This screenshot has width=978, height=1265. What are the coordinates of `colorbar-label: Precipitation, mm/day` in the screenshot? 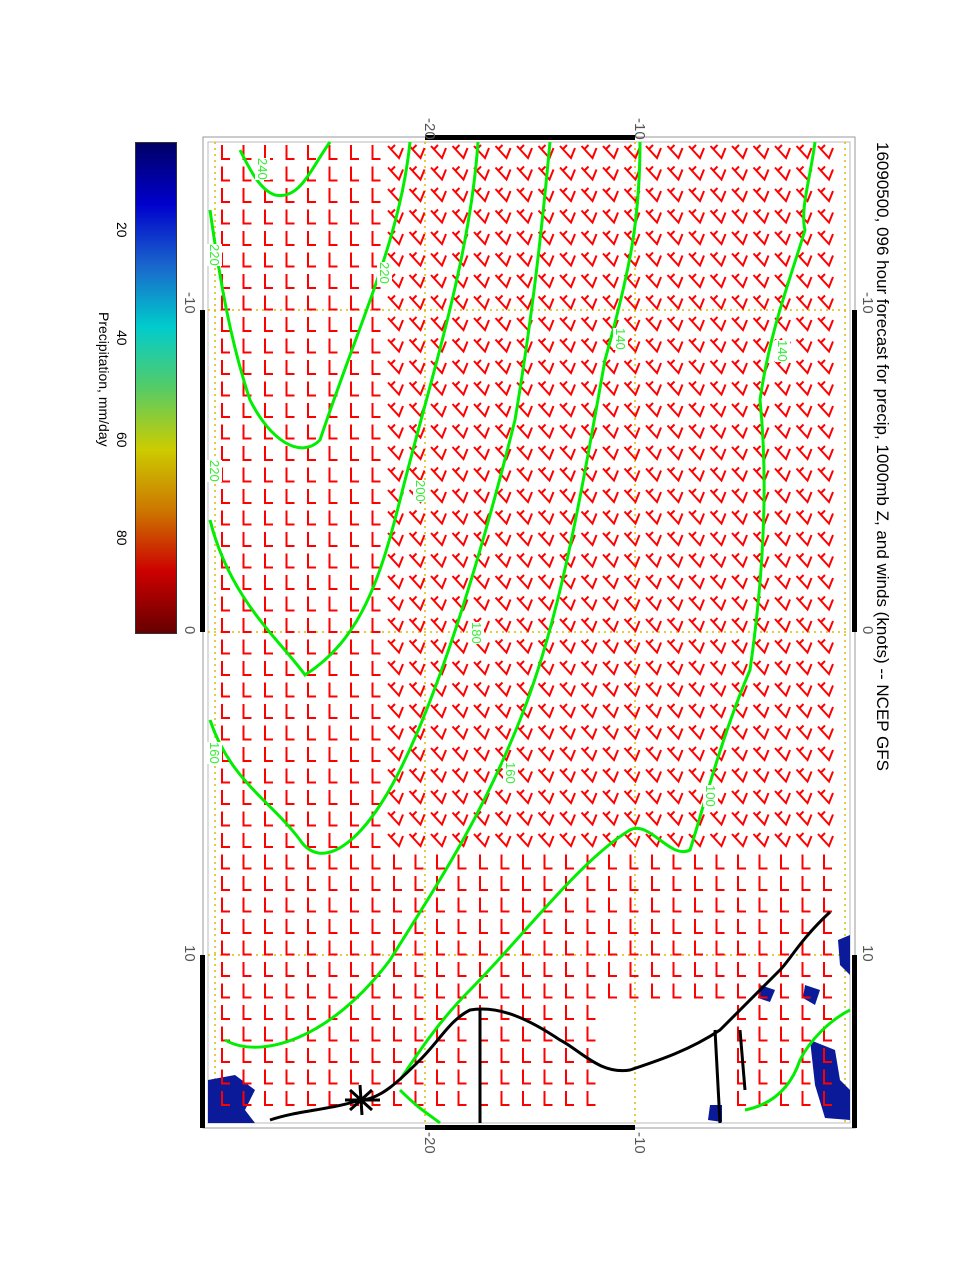 It's located at (104, 379).